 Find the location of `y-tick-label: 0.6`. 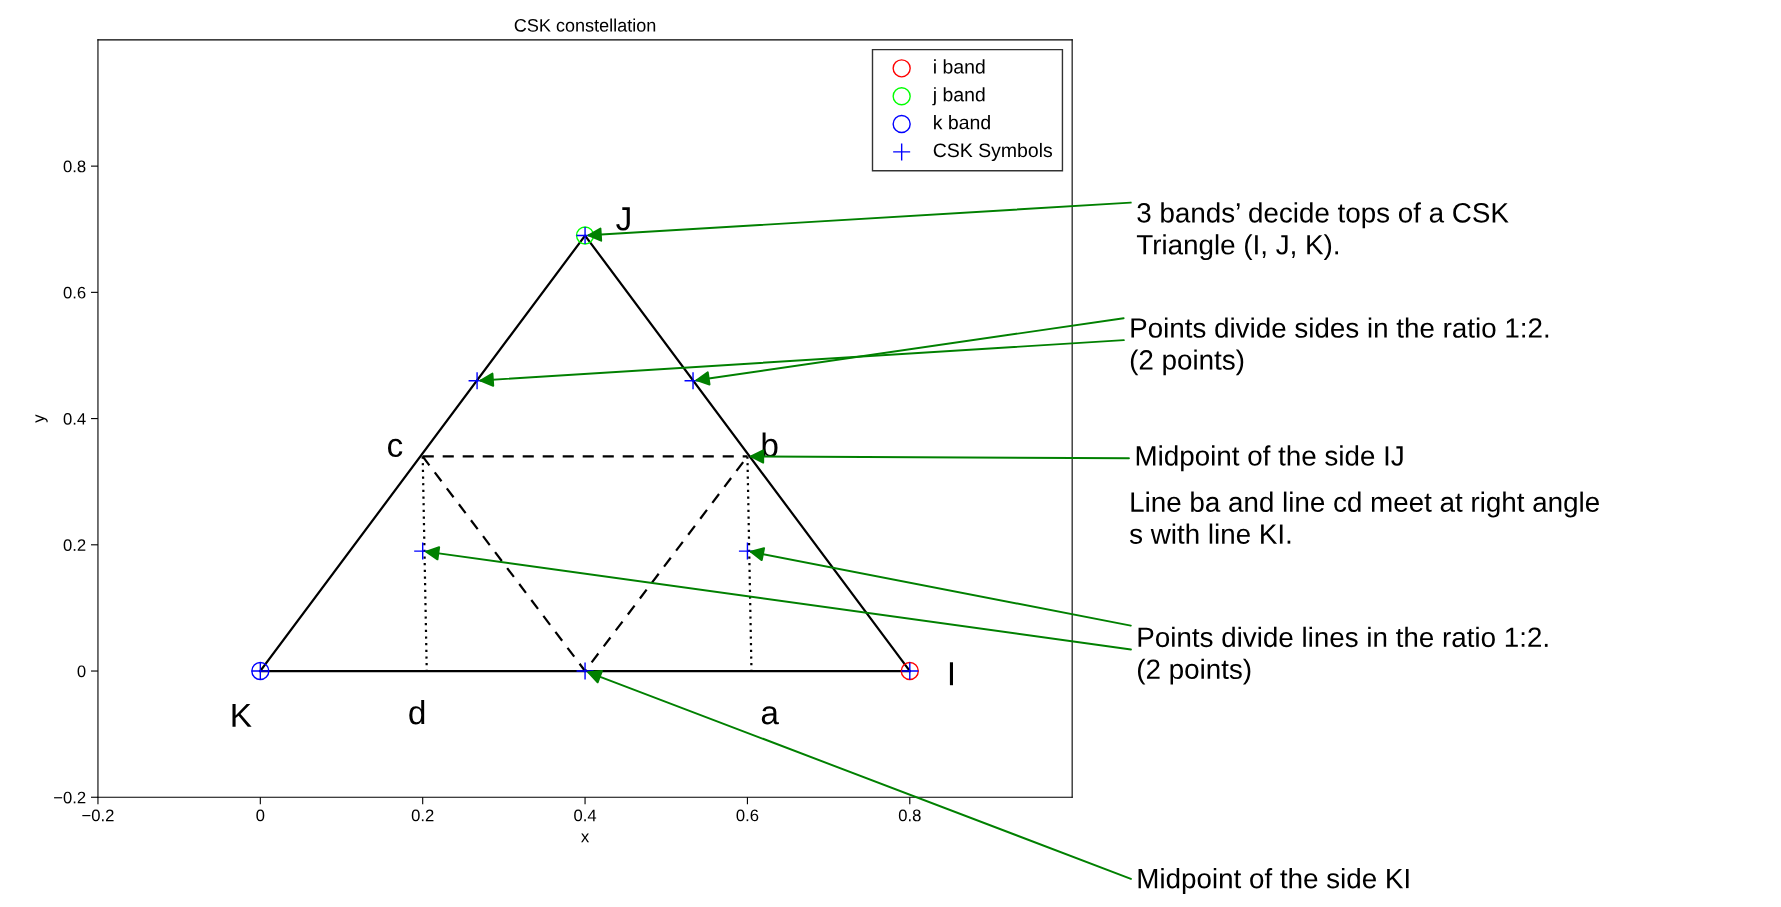

y-tick-label: 0.6 is located at coordinates (74, 292).